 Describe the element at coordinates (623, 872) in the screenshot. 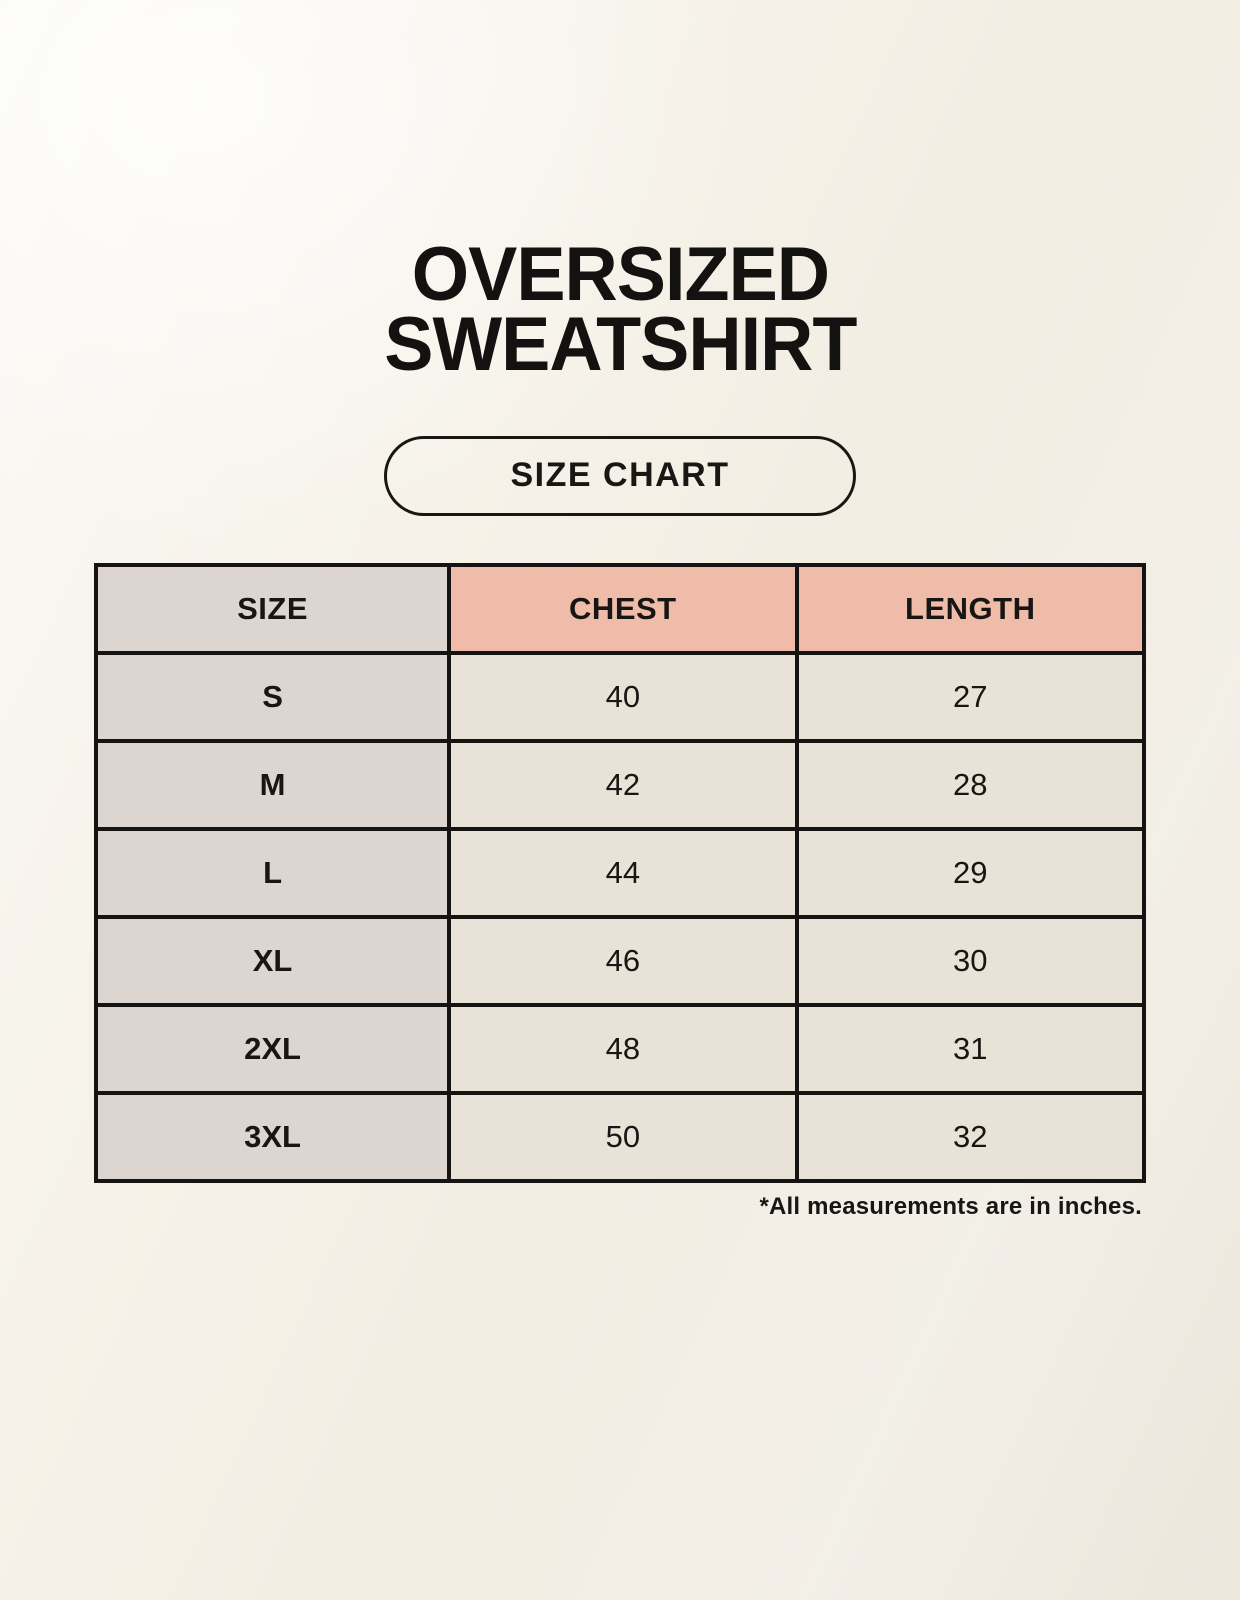

I see `chest-value: 44` at that location.